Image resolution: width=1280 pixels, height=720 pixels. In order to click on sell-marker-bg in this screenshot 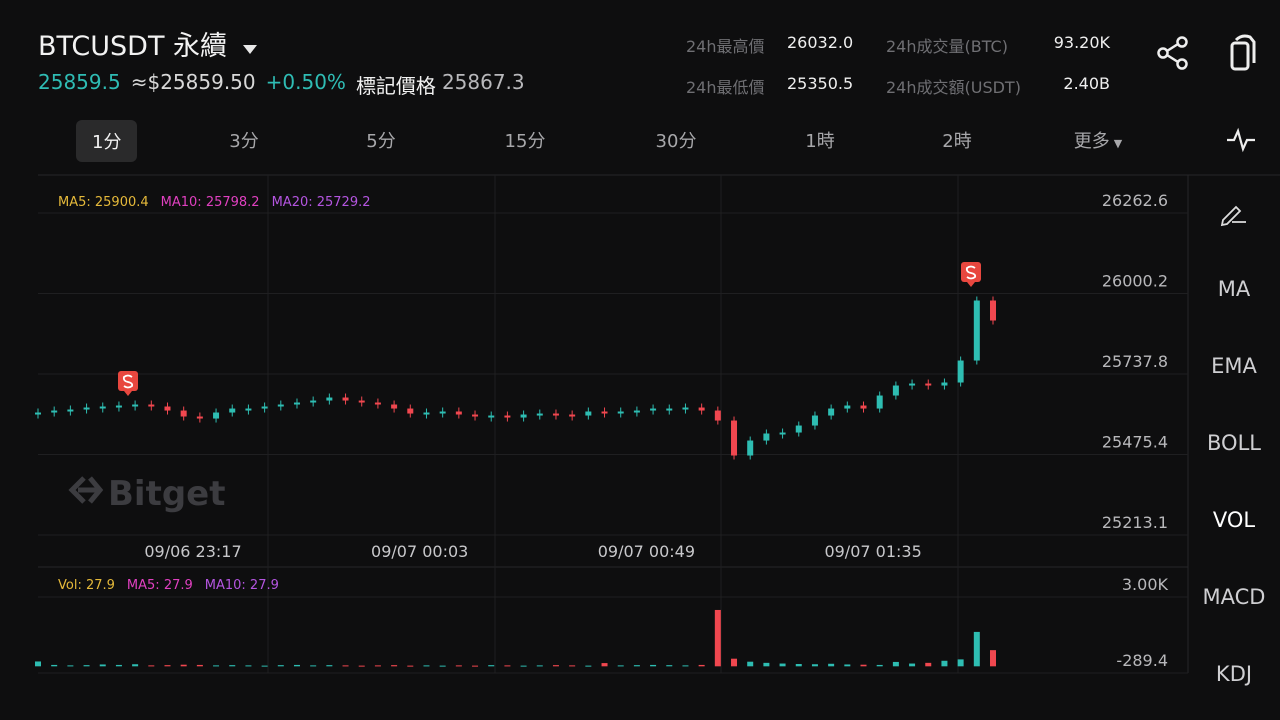, I will do `click(971, 272)`.